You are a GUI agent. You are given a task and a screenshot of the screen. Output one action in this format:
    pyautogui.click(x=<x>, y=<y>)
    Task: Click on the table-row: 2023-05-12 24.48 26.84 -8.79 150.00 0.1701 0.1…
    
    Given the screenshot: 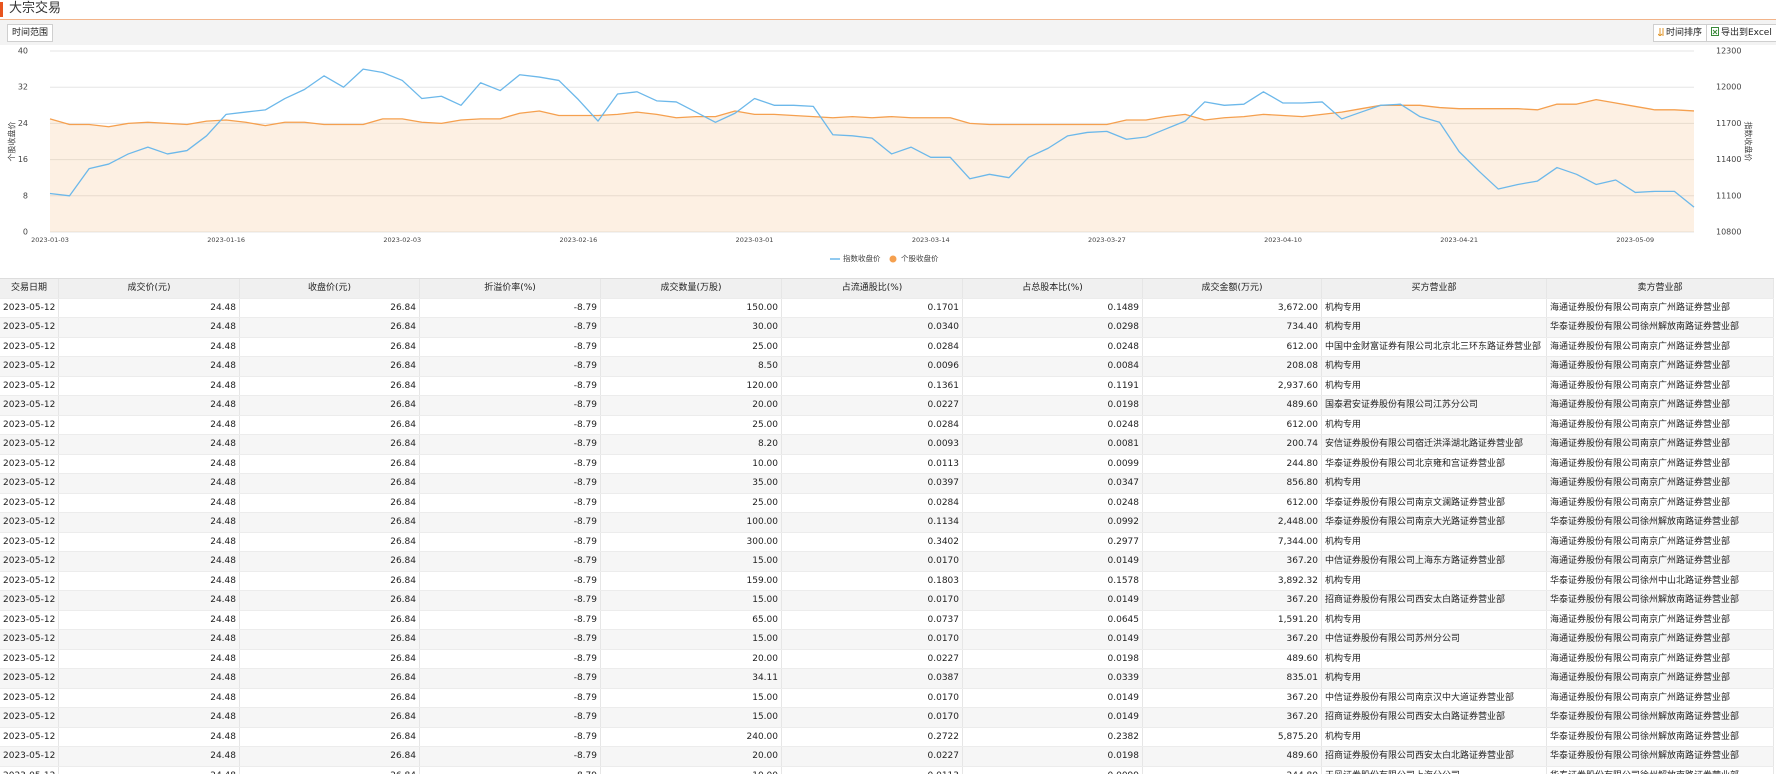 What is the action you would take?
    pyautogui.click(x=887, y=308)
    